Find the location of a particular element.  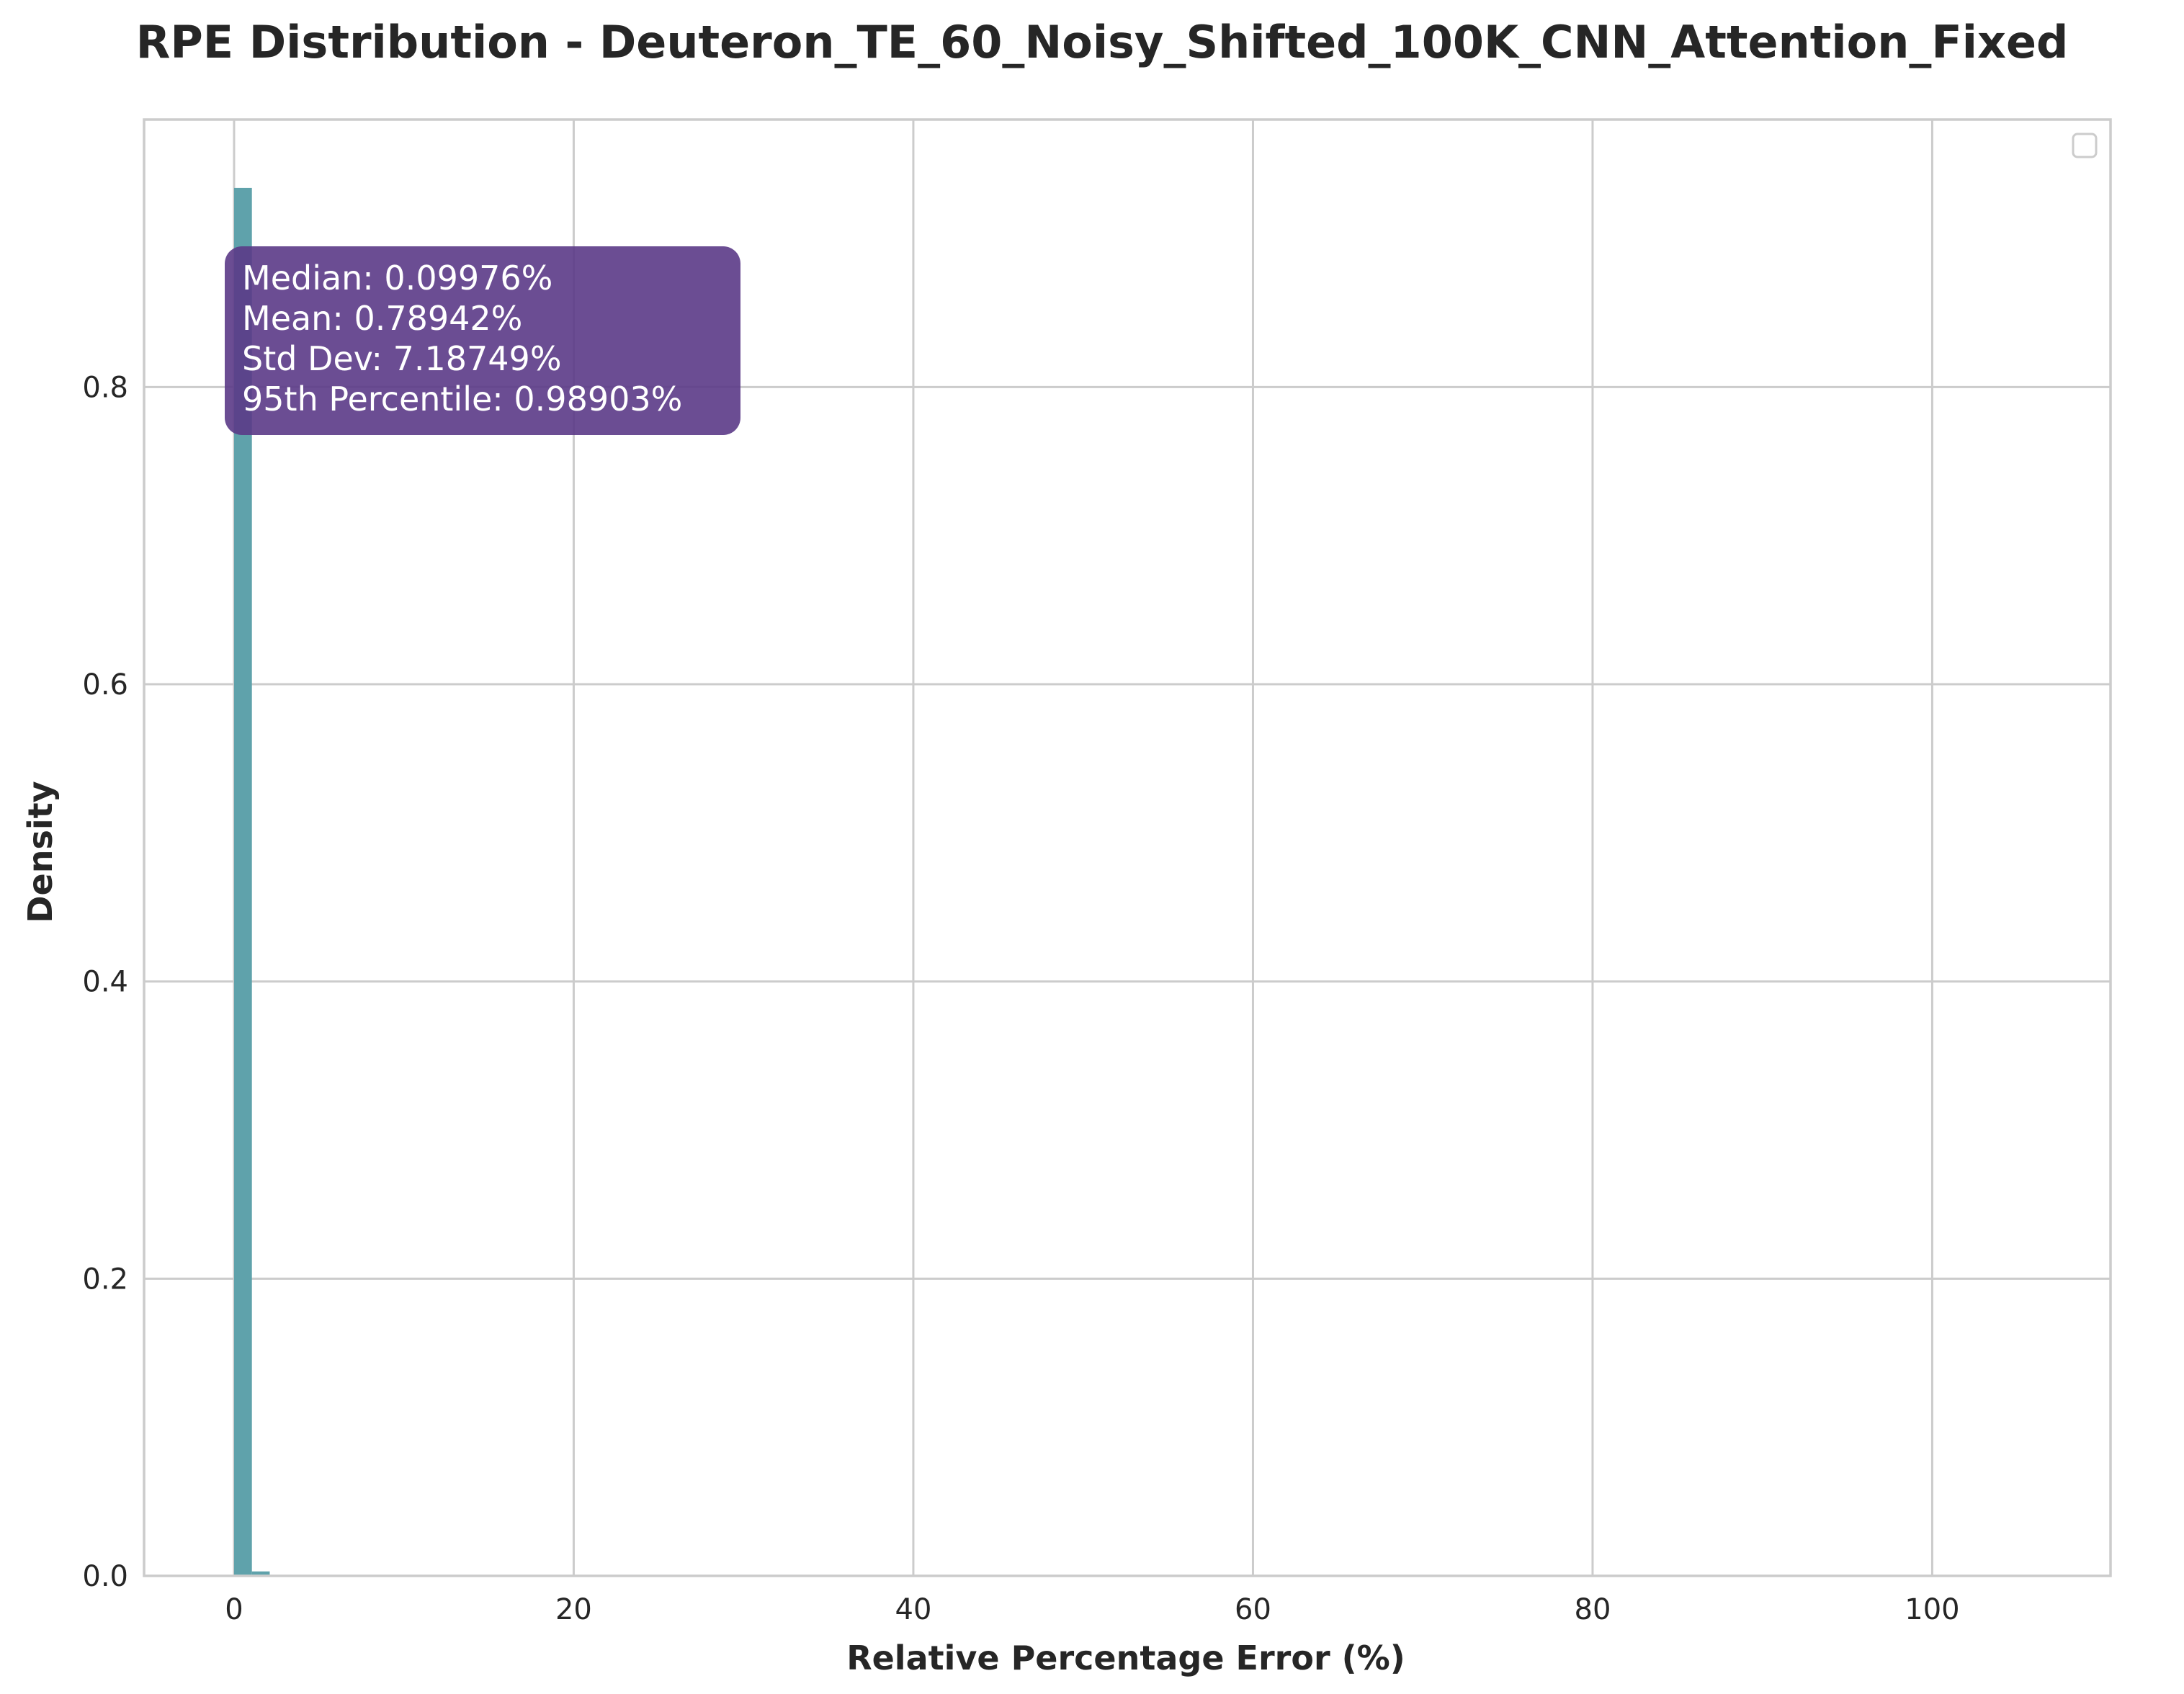

y-axis-label: Density is located at coordinates (40, 852).